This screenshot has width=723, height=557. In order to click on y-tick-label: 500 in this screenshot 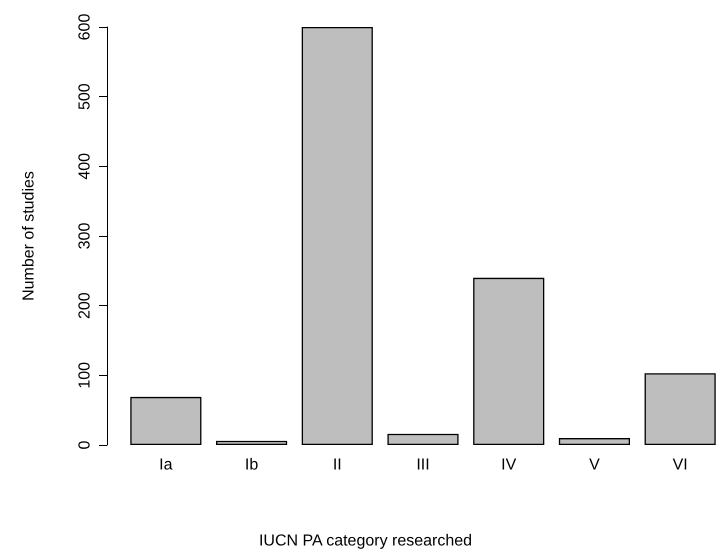, I will do `click(85, 96)`.